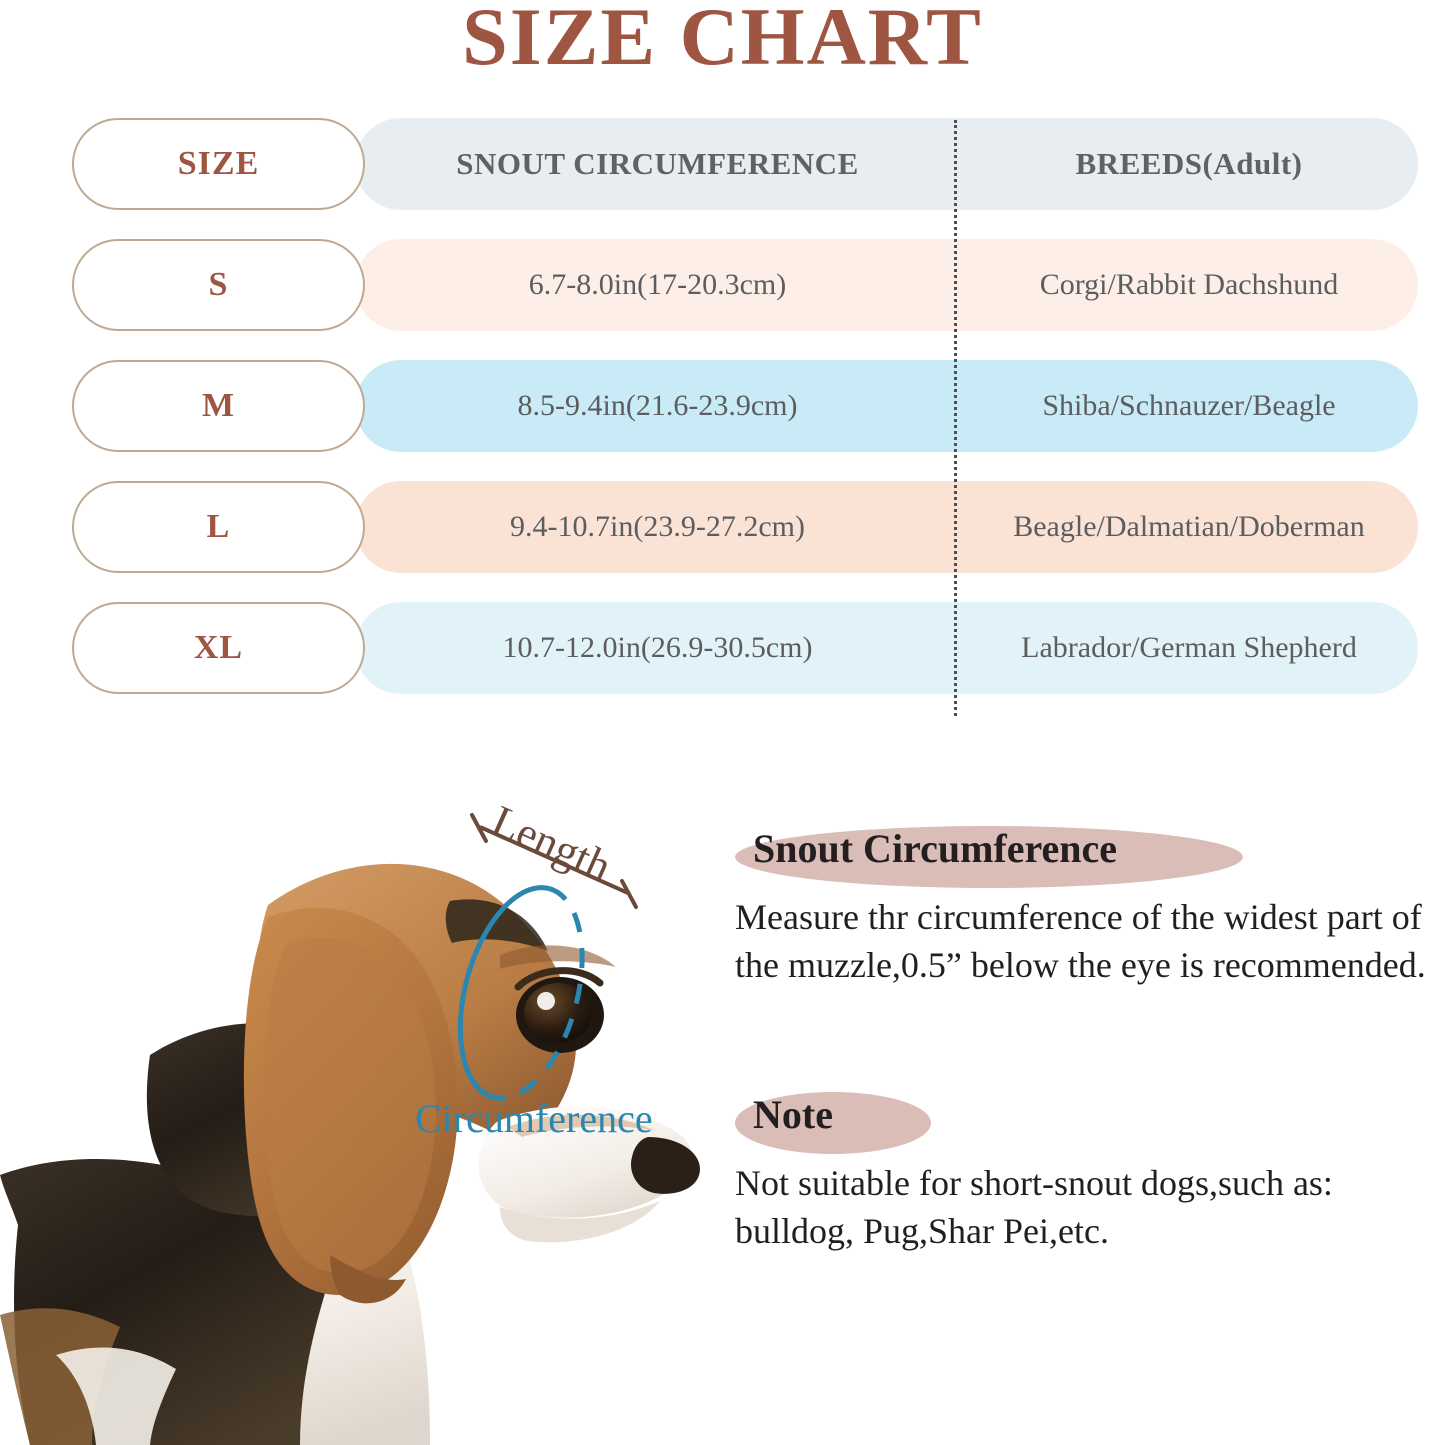 This screenshot has height=1445, width=1445. I want to click on row-band-xl, so click(886, 648).